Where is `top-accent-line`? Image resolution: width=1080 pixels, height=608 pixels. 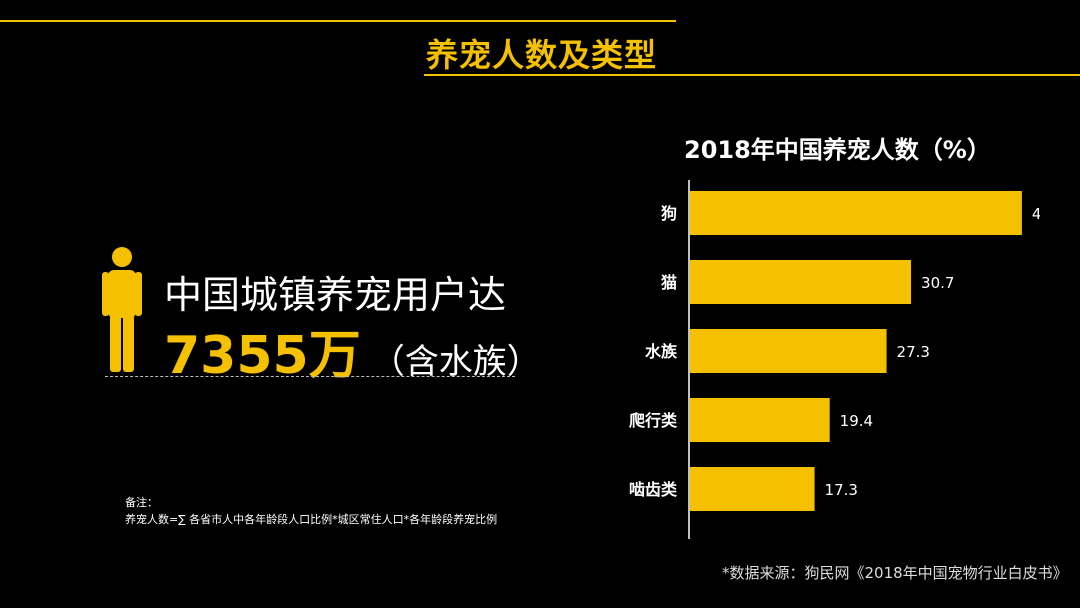 top-accent-line is located at coordinates (338, 21).